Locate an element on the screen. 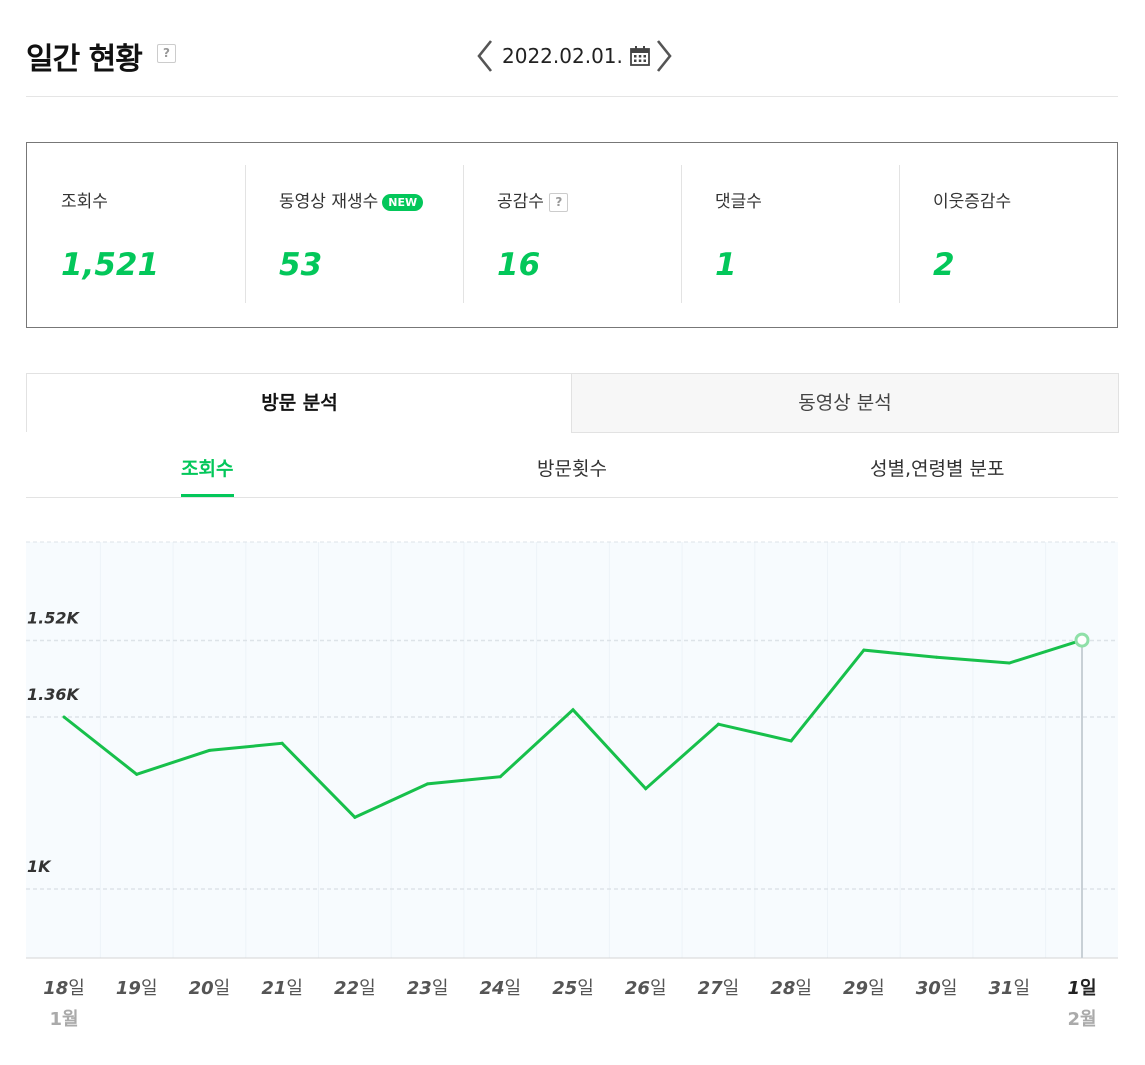 The width and height of the screenshot is (1145, 1065). stat-label: 조회수 is located at coordinates (84, 202).